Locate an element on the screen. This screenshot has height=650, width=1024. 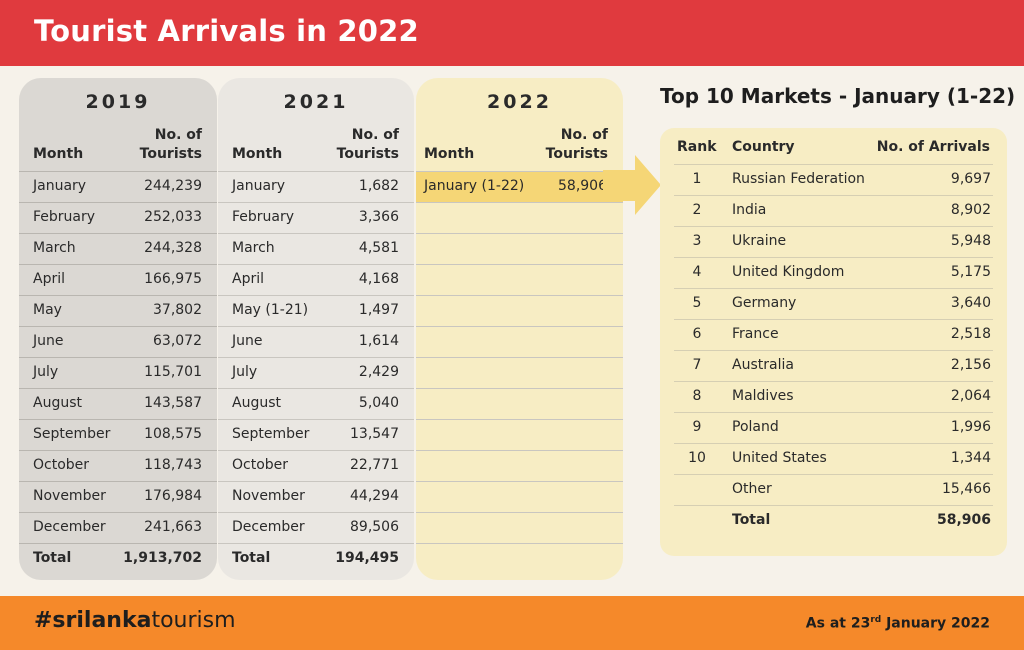
tourists-cell: 244,328 is located at coordinates (173, 248).